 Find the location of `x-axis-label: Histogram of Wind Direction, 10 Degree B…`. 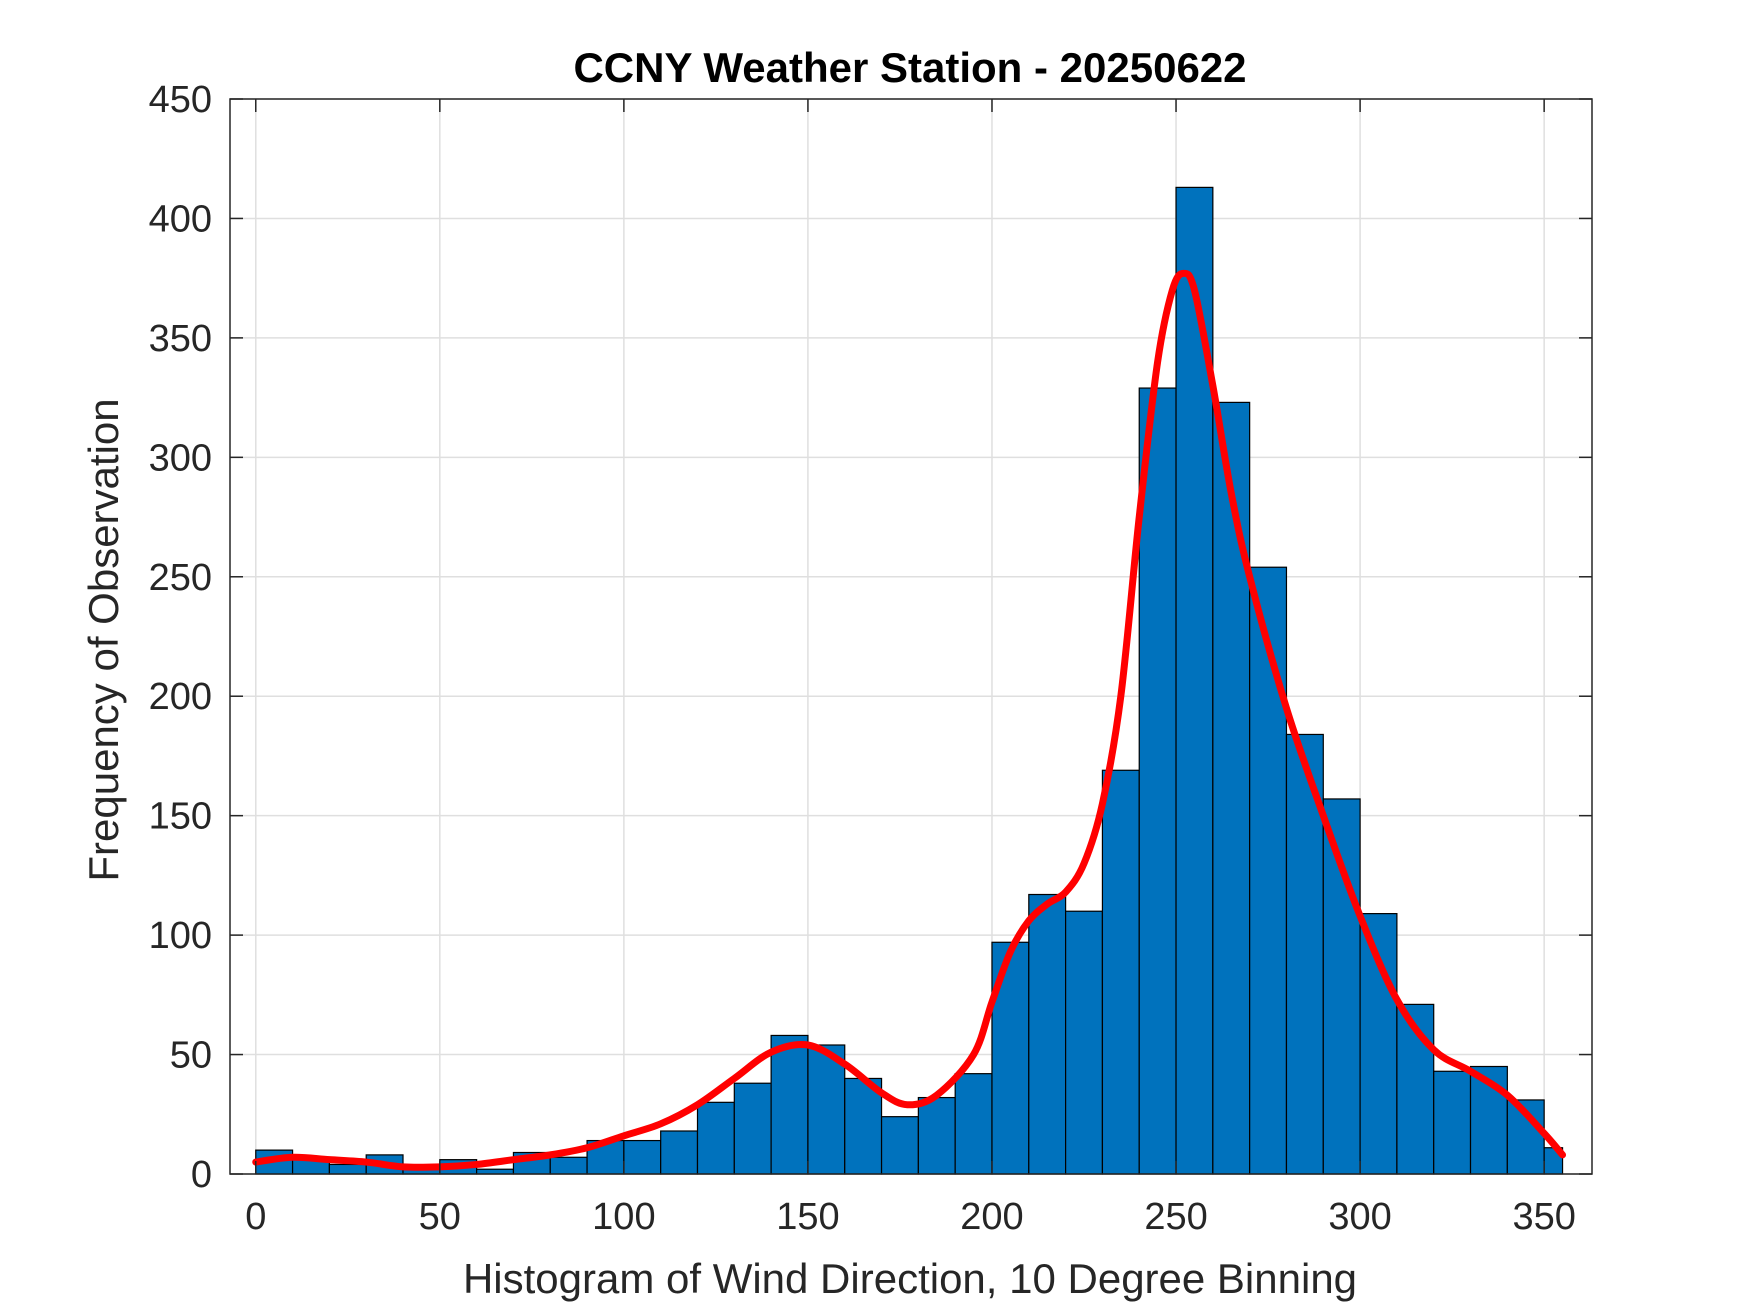

x-axis-label: Histogram of Wind Direction, 10 Degree B… is located at coordinates (910, 1278).